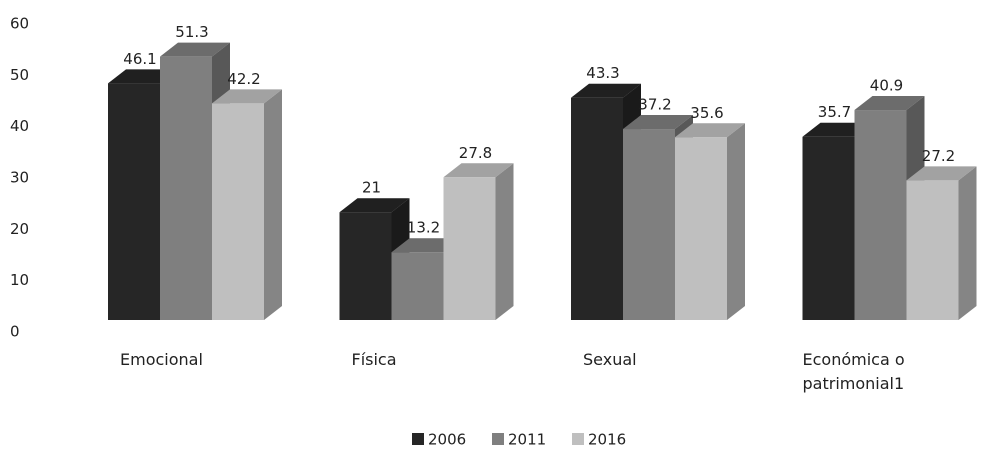 Image resolution: width=988 pixels, height=458 pixels. Describe the element at coordinates (15, 332) in the screenshot. I see `y-tick-label: 0` at that location.